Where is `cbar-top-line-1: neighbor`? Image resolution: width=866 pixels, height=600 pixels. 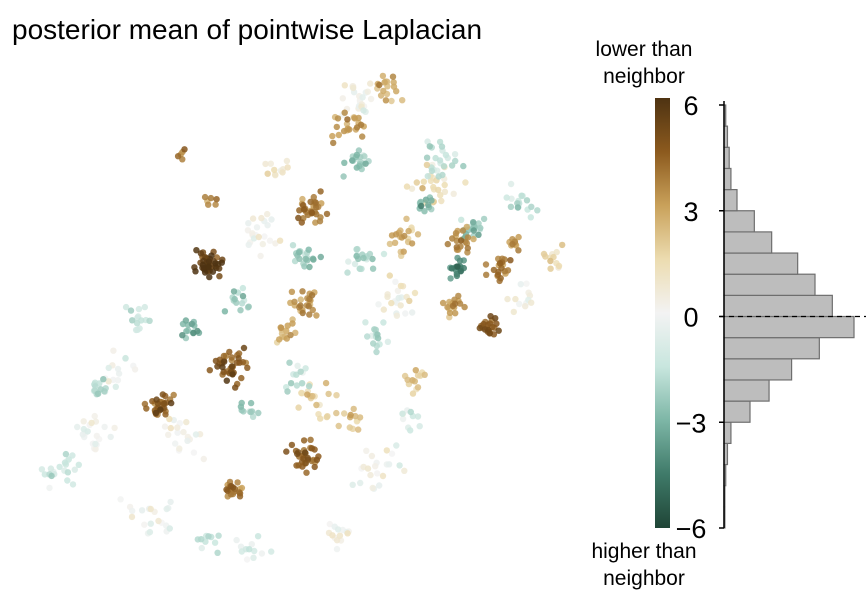 cbar-top-line-1: neighbor is located at coordinates (644, 76).